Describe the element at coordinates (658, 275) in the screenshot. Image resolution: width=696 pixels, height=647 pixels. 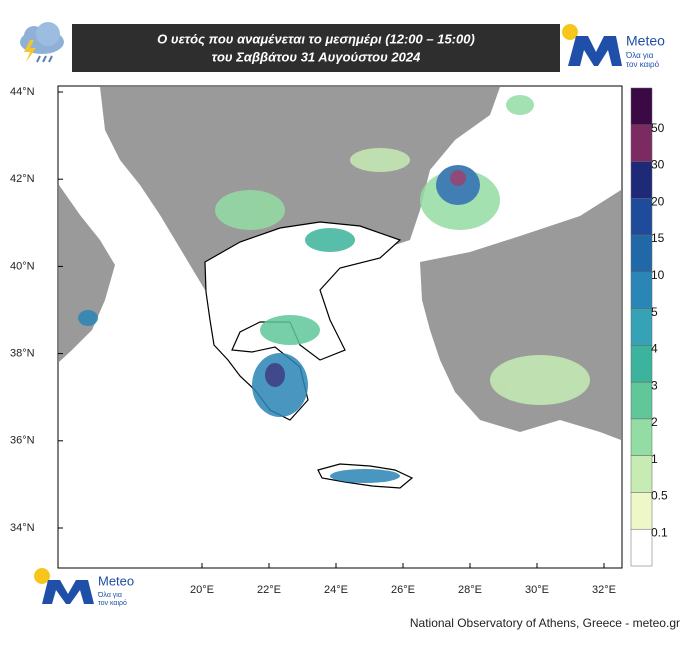
I see `colorbar-label: 10` at that location.